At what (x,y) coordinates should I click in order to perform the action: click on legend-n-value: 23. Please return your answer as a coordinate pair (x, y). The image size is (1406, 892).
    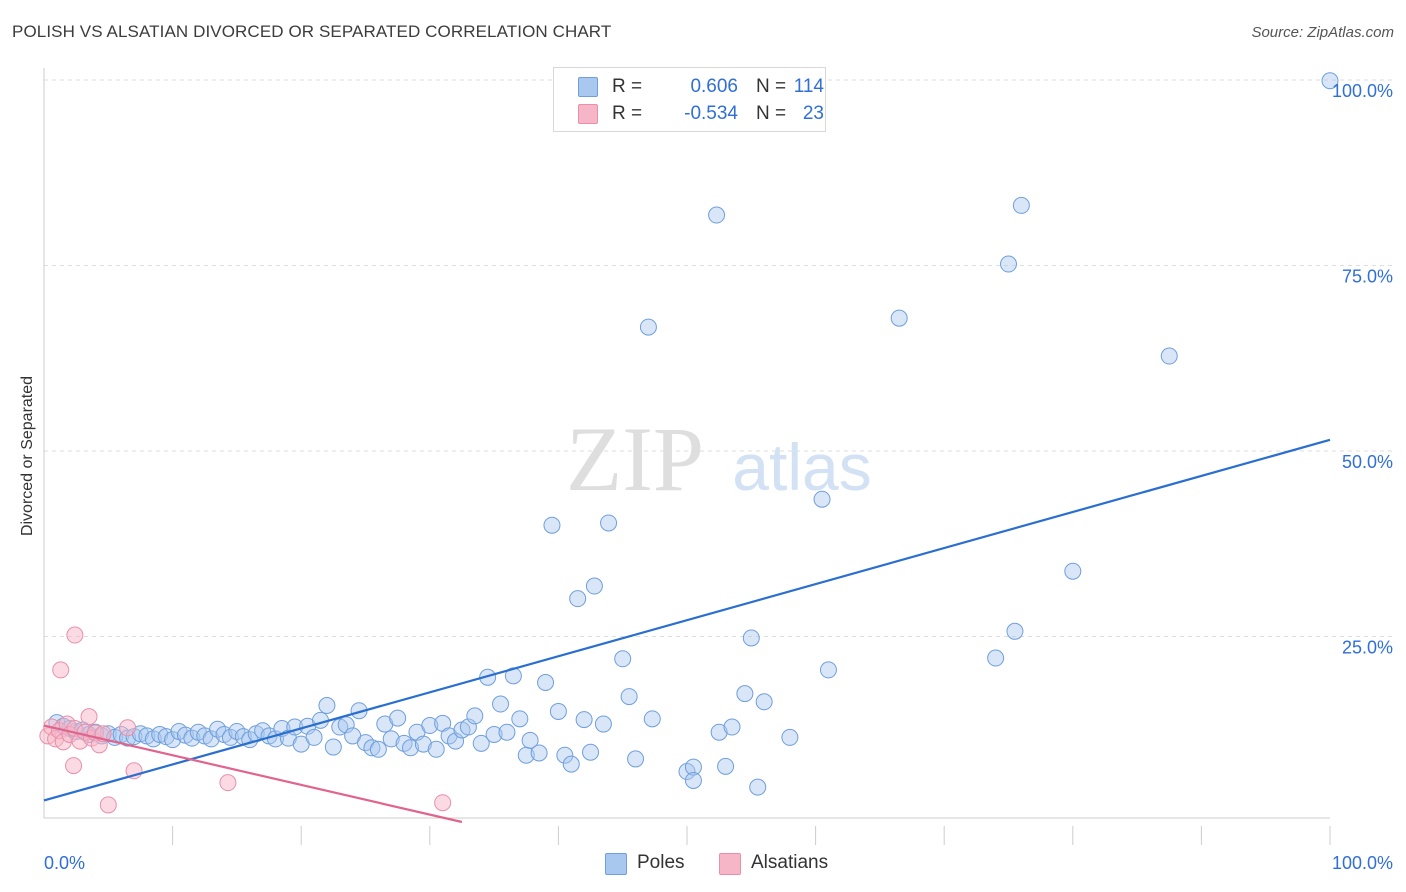
    Looking at the image, I should click on (813, 113).